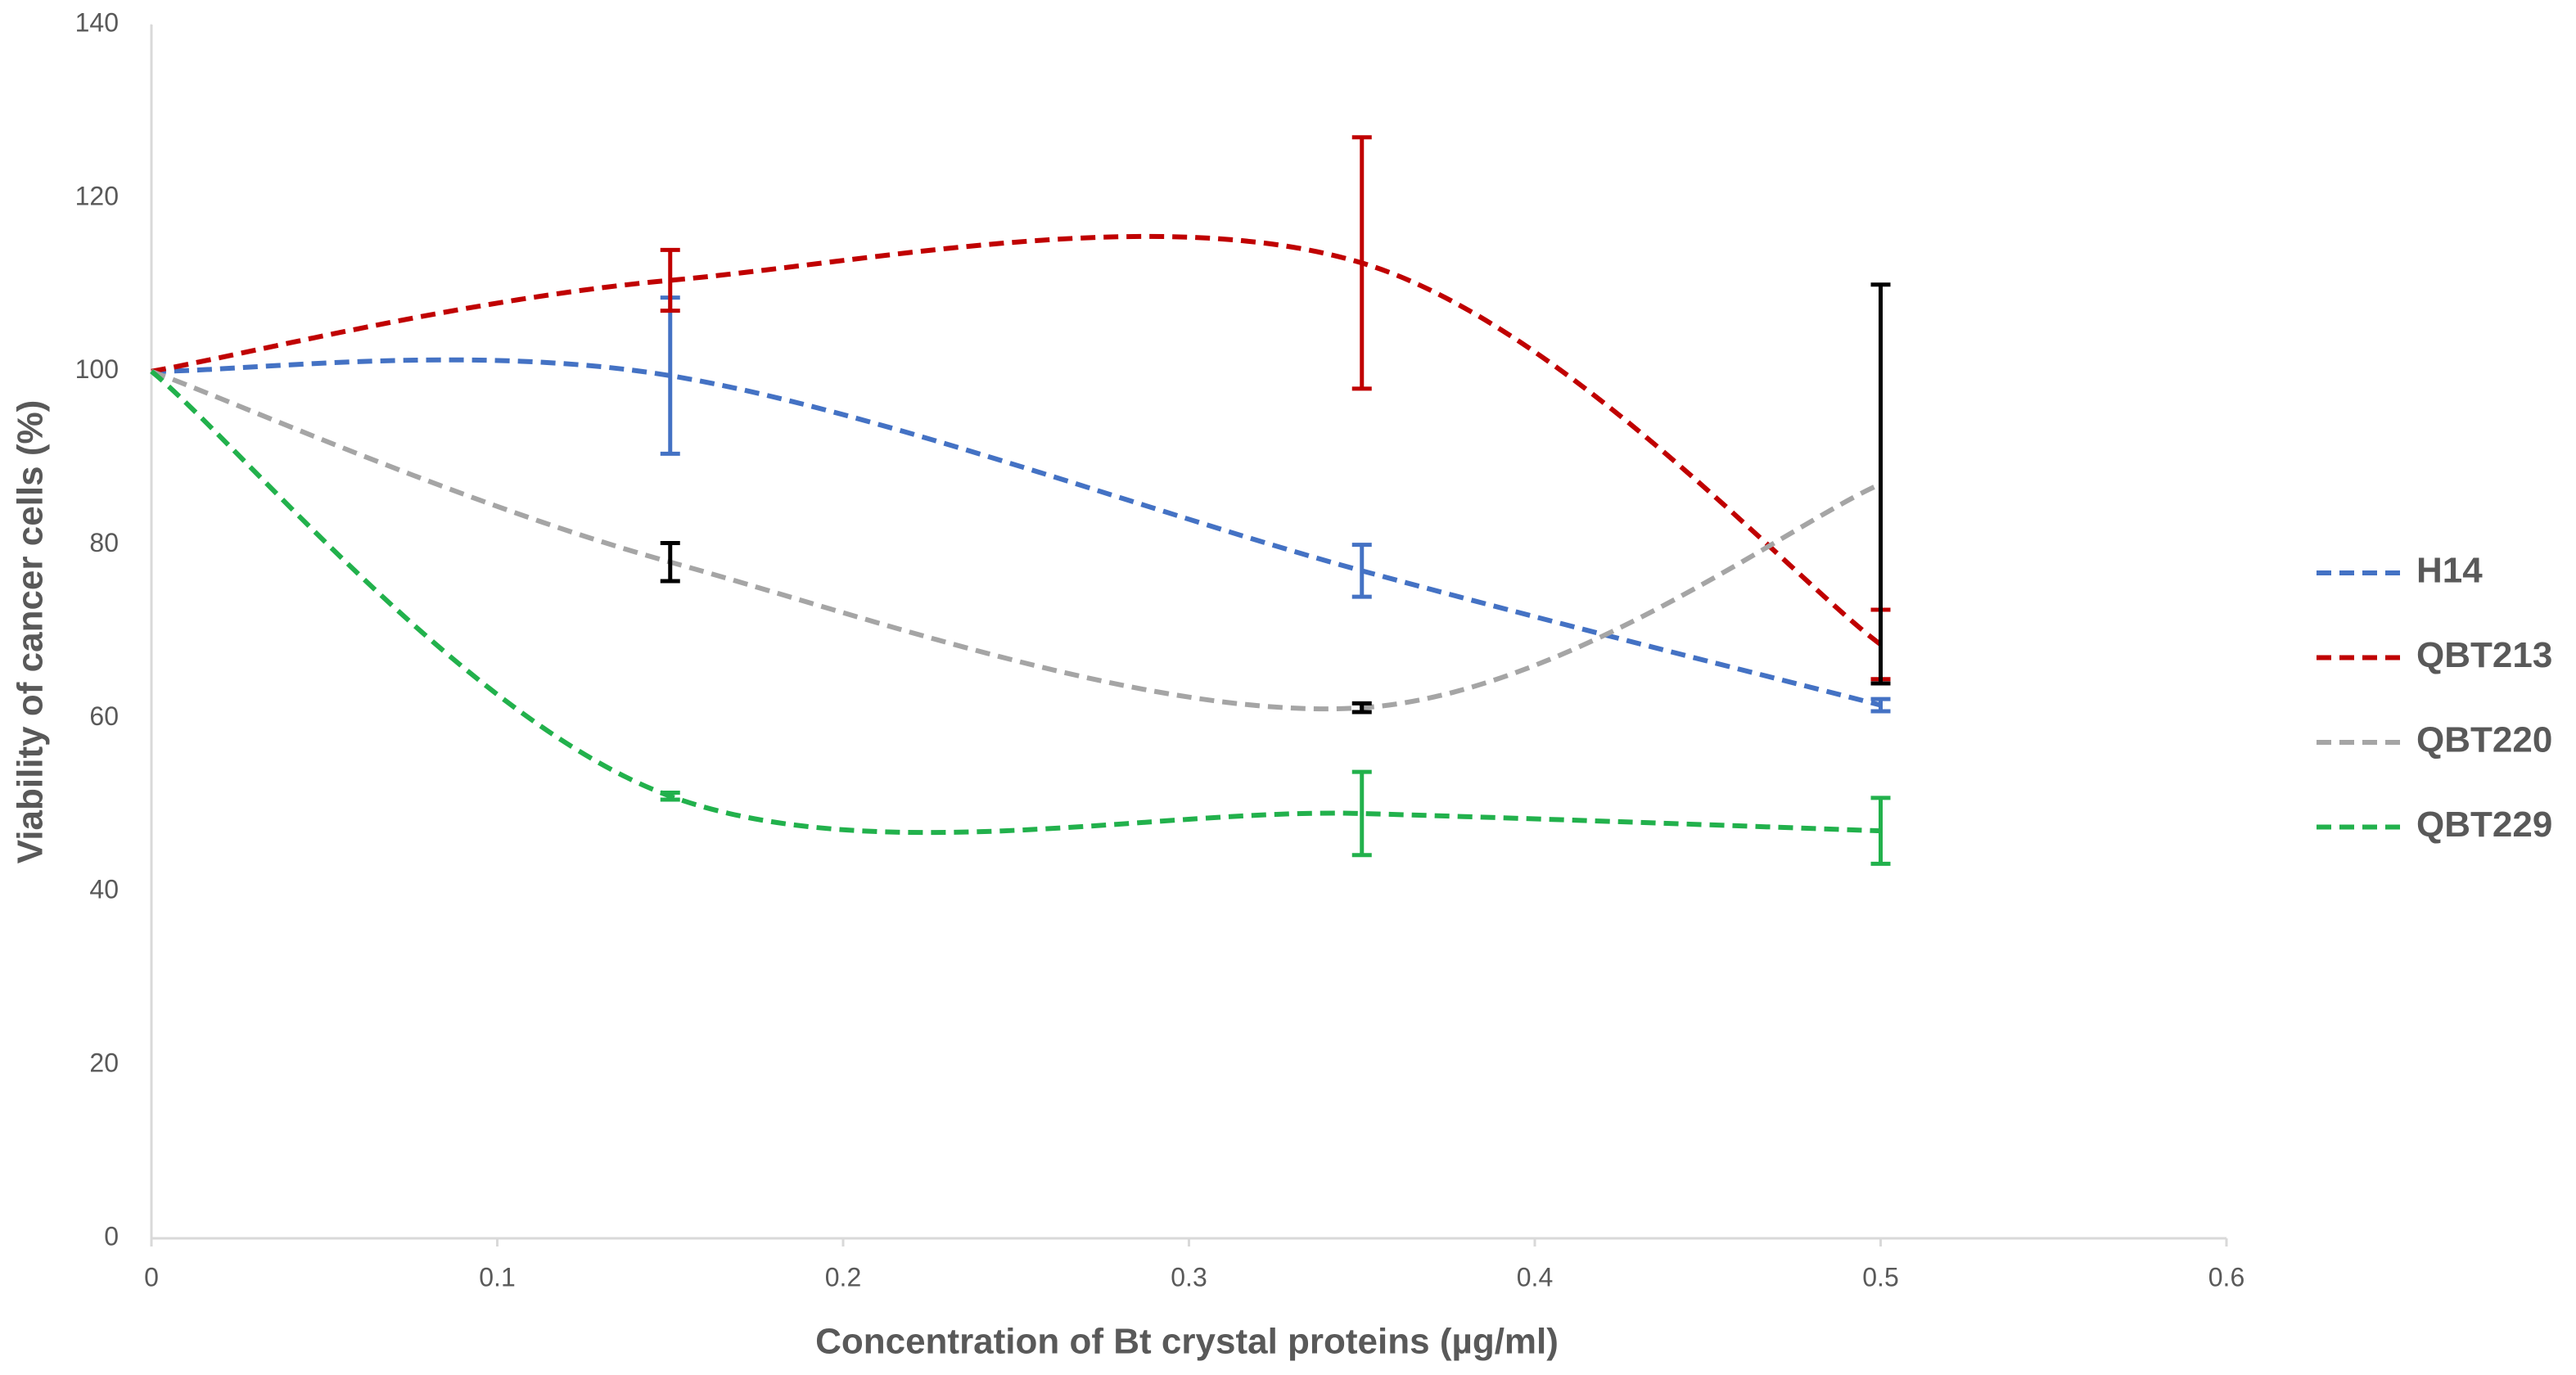 Image resolution: width=2576 pixels, height=1375 pixels. What do you see at coordinates (2484, 740) in the screenshot?
I see `legend-label: QBT220` at bounding box center [2484, 740].